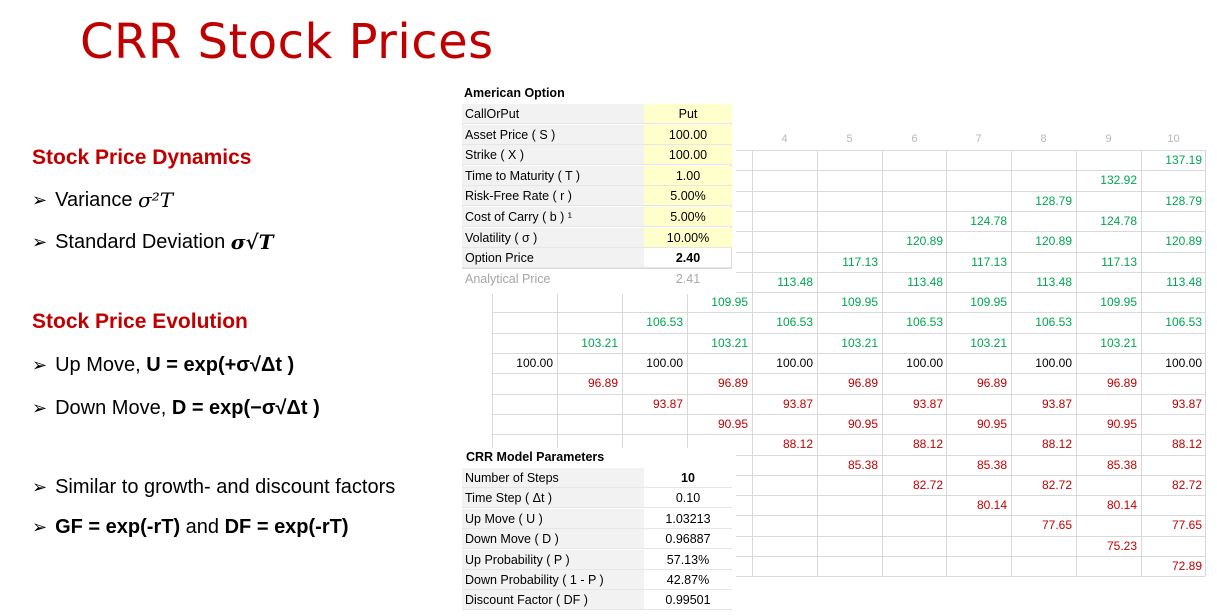 The width and height of the screenshot is (1217, 616). I want to click on step-header: 8, so click(1043, 139).